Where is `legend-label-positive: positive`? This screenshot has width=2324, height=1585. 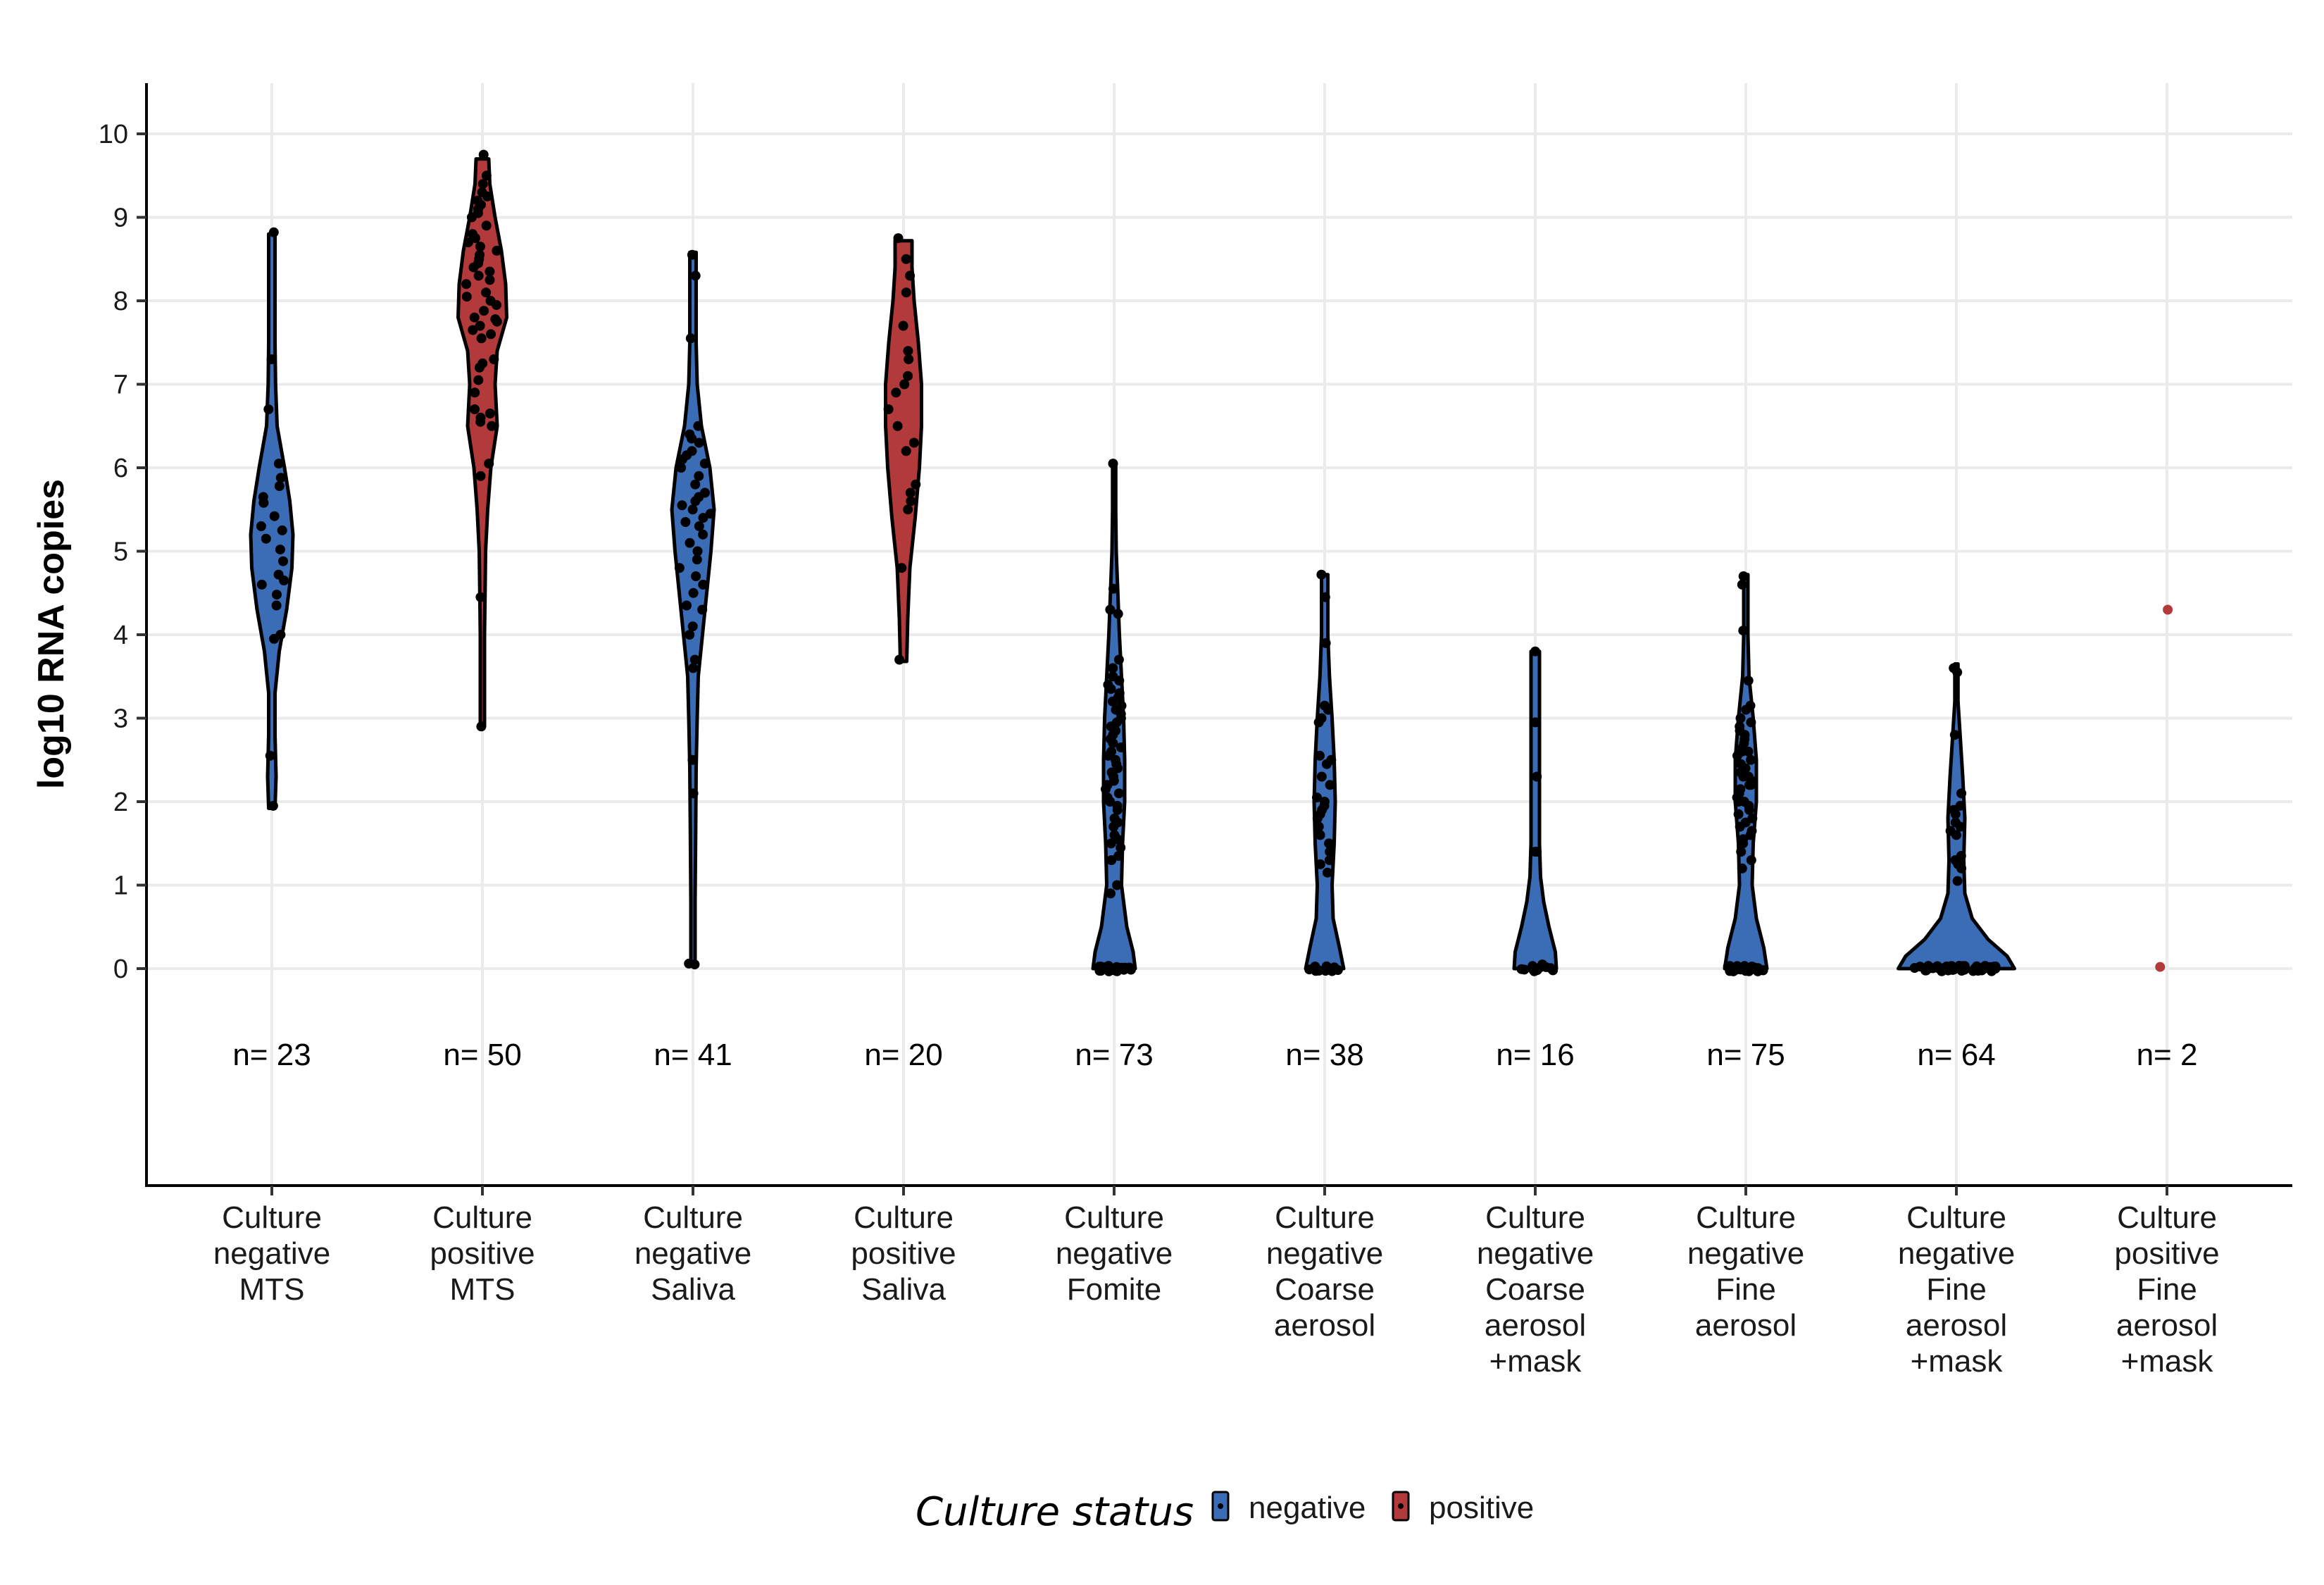
legend-label-positive: positive is located at coordinates (1481, 1508).